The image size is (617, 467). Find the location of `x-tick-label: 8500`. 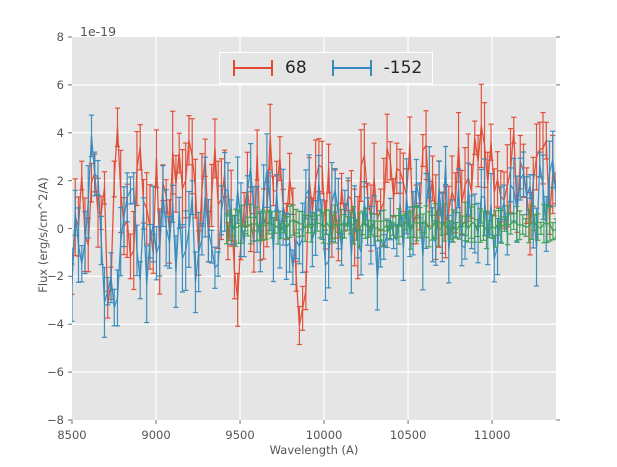

x-tick-label: 8500 is located at coordinates (72, 435).